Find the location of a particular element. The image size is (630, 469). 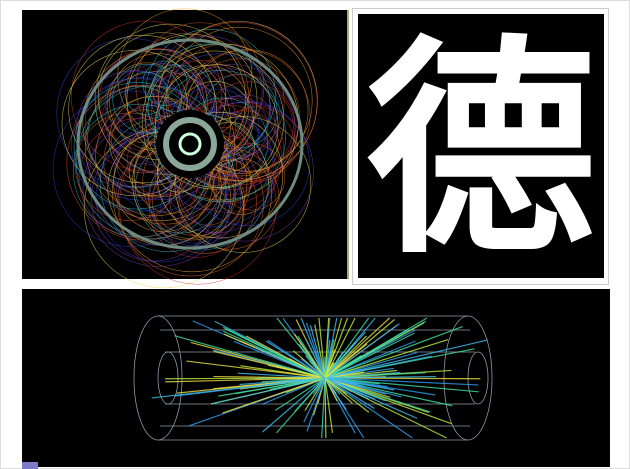

beam-ring is located at coordinates (190, 144).